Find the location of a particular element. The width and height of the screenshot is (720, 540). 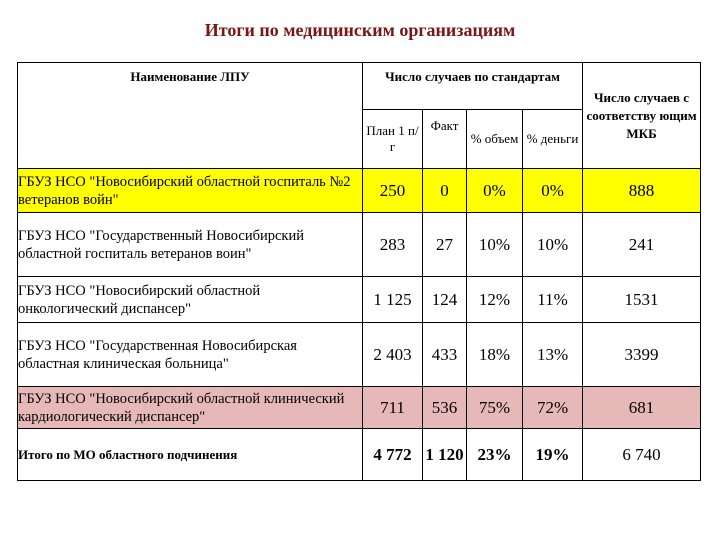

subheader-row: План 1 п/г Факт % объем % деньги is located at coordinates (359, 139).